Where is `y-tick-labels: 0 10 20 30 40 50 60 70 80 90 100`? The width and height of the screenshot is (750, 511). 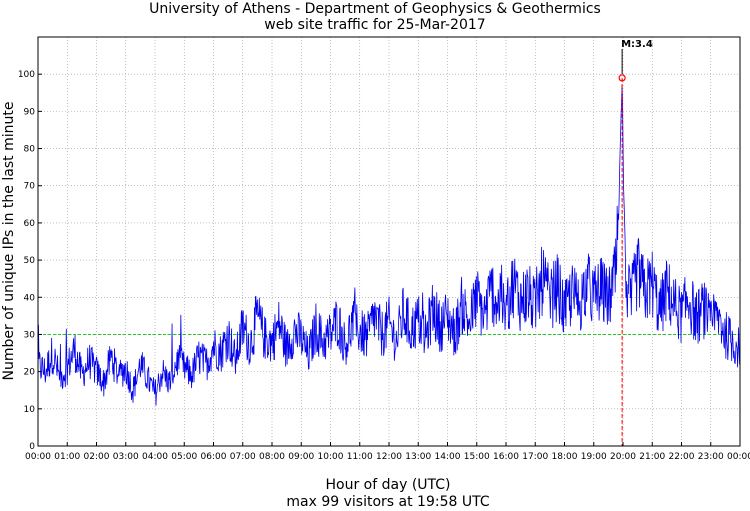
y-tick-labels: 0 10 20 30 40 50 60 70 80 90 100 is located at coordinates (30, 261).